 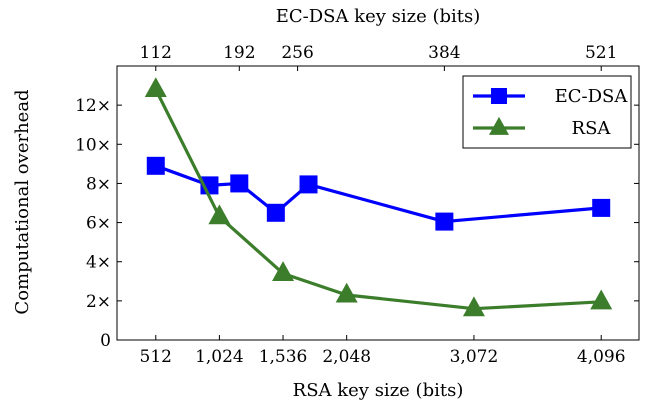 What do you see at coordinates (283, 357) in the screenshot?
I see `x-tick-label: 1,536` at bounding box center [283, 357].